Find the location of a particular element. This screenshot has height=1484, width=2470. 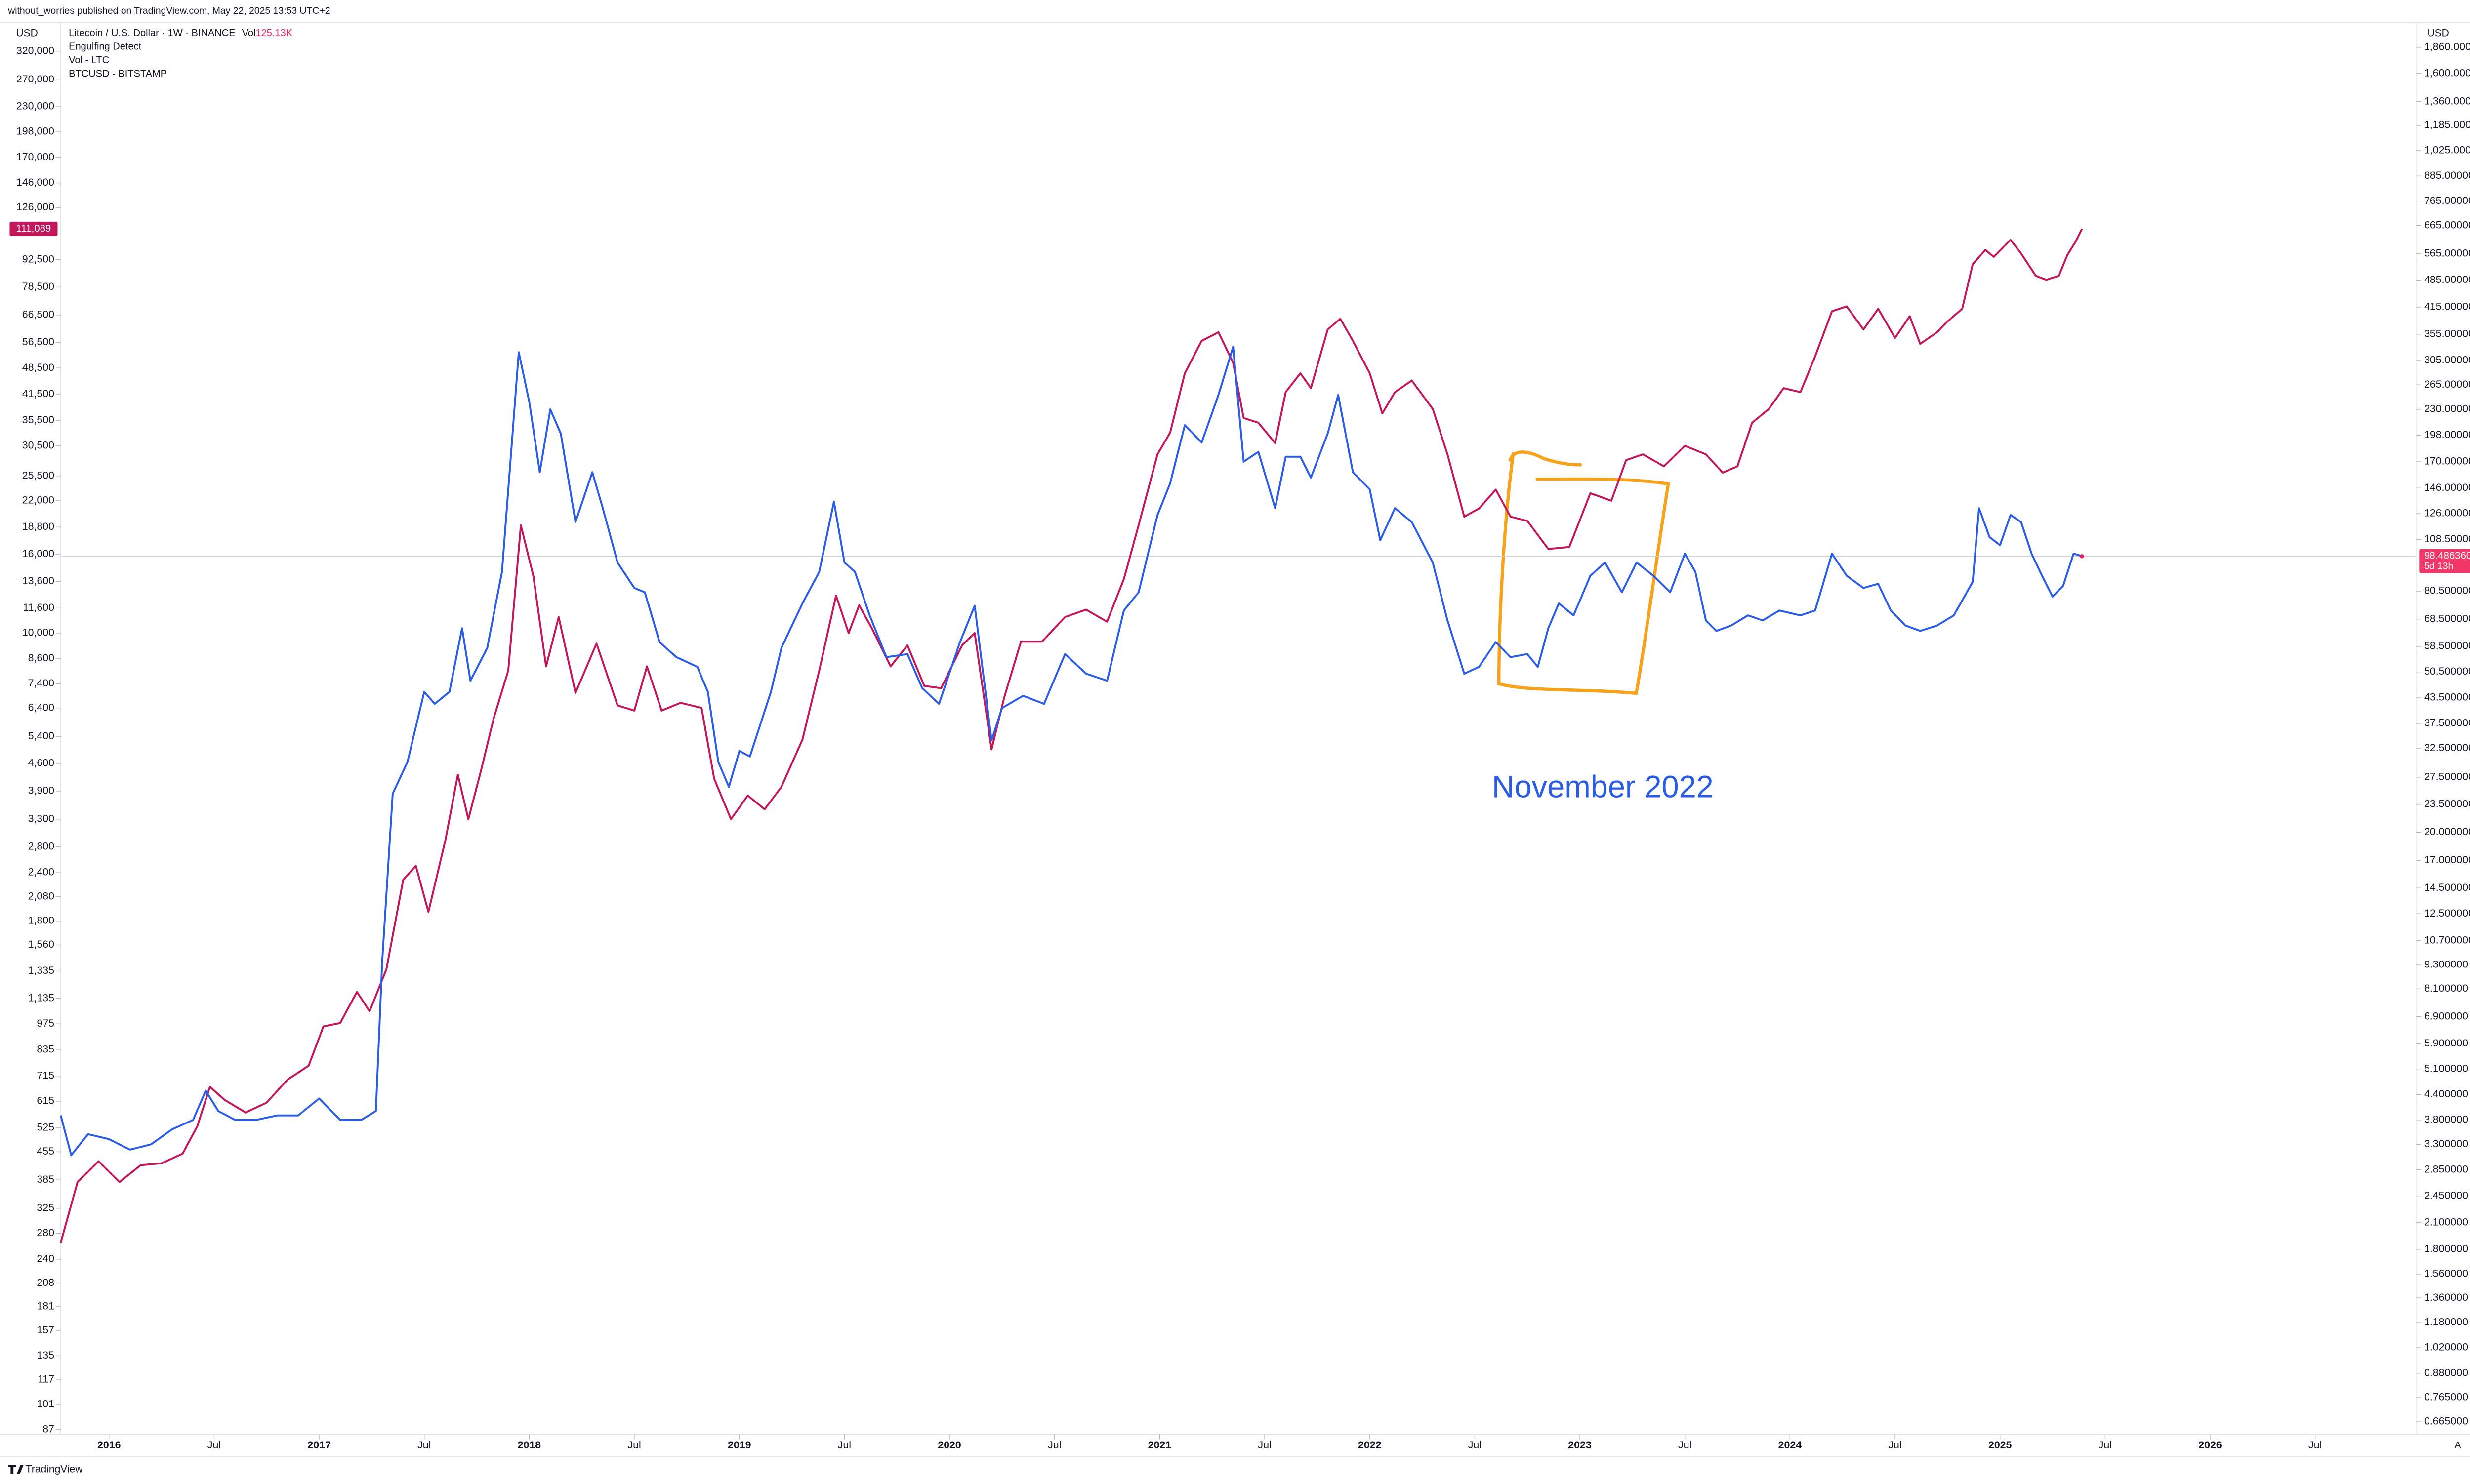

y-tick-label: 5,400 is located at coordinates (41, 736).